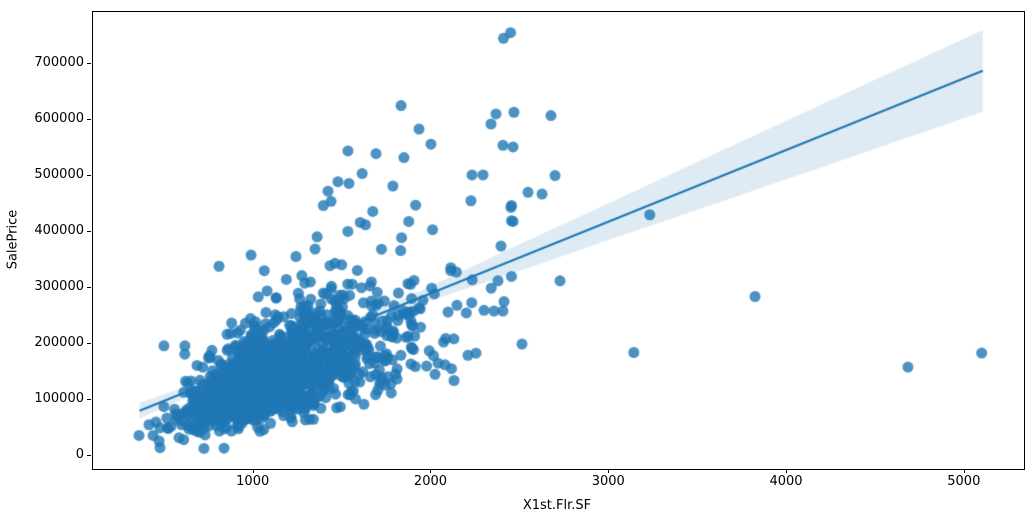 Image resolution: width=1031 pixels, height=525 pixels. What do you see at coordinates (59, 174) in the screenshot?
I see `y-tick-label: 500000` at bounding box center [59, 174].